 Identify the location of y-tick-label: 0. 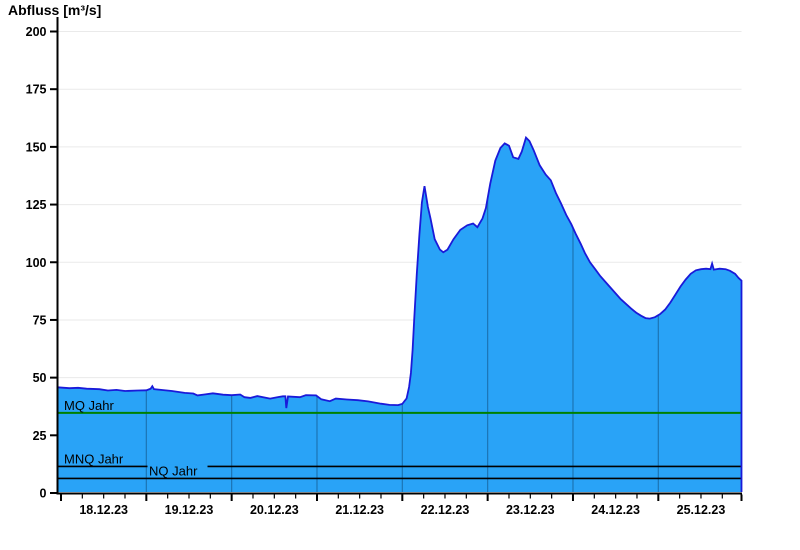
(43, 494).